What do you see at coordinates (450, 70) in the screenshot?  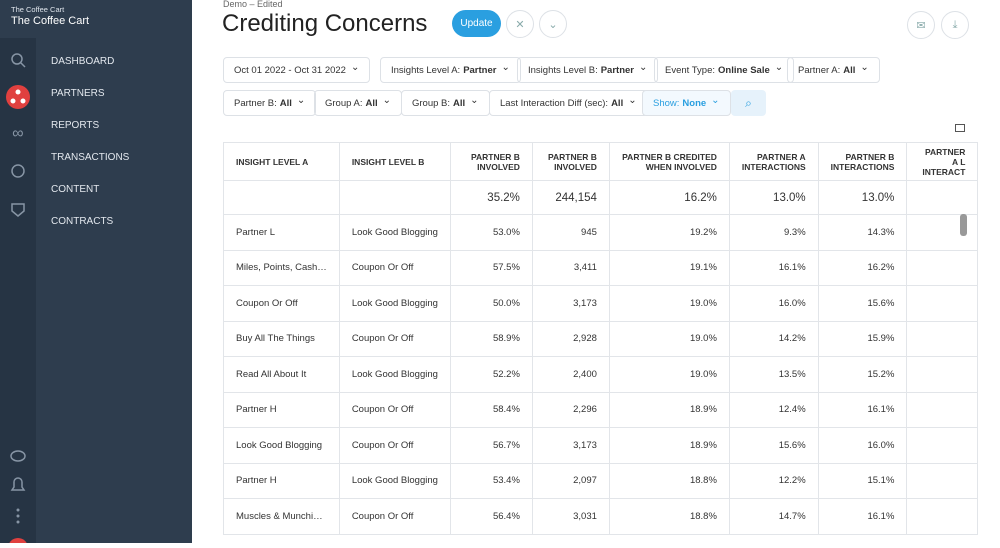 I see `filter-dropdown: Insights Level A: Partner` at bounding box center [450, 70].